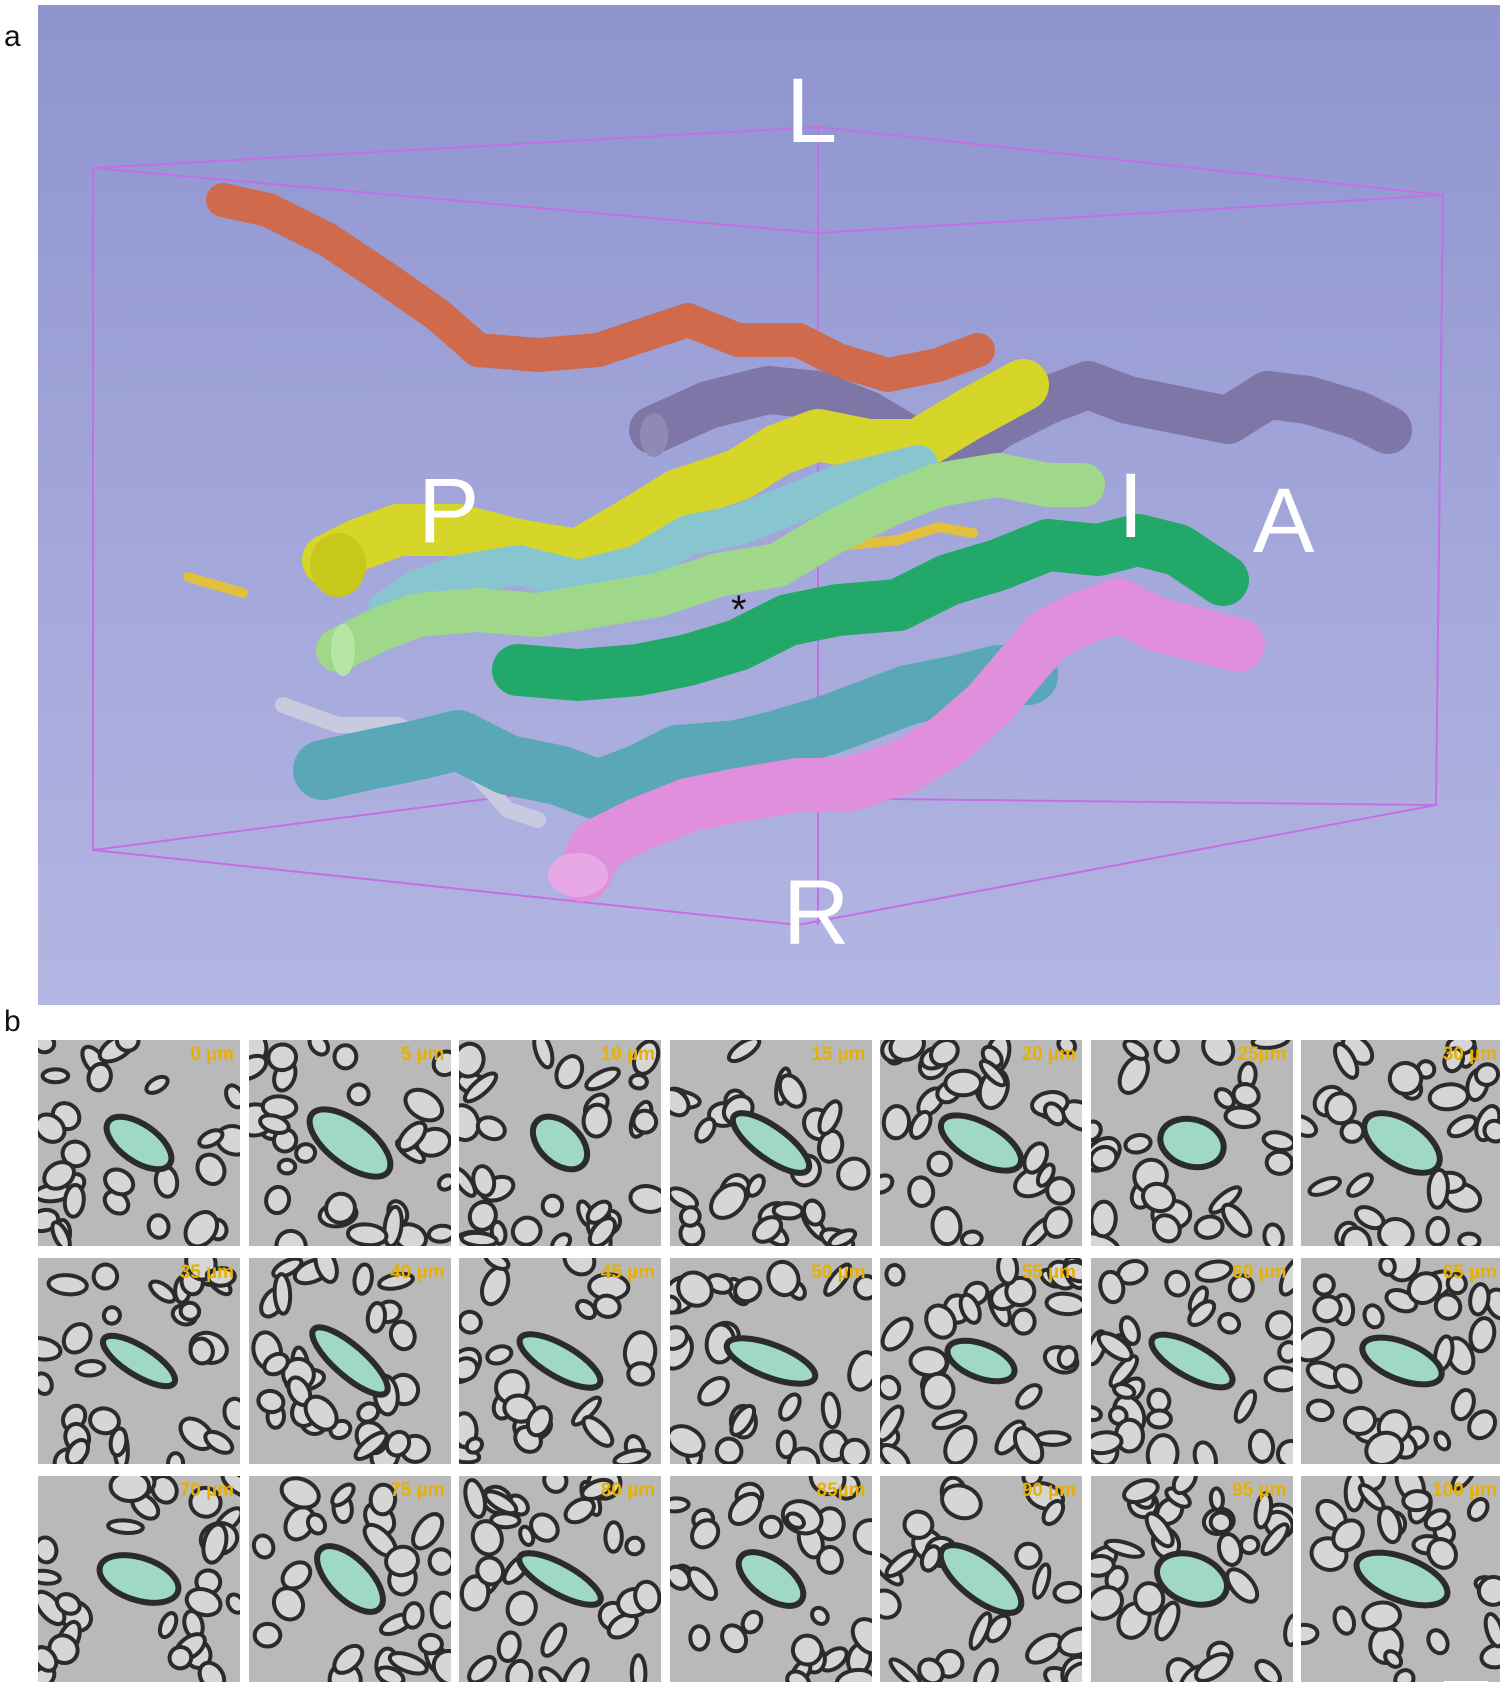 Image resolution: width=1500 pixels, height=1689 pixels. What do you see at coordinates (1048, 1054) in the screenshot?
I see `depth-label: 20 µm` at bounding box center [1048, 1054].